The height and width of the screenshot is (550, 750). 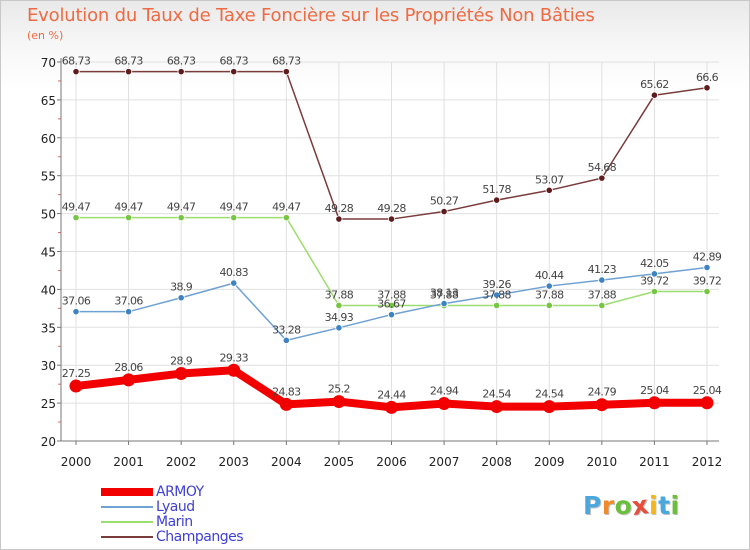 I want to click on x-tick-label: 2006, so click(x=391, y=462).